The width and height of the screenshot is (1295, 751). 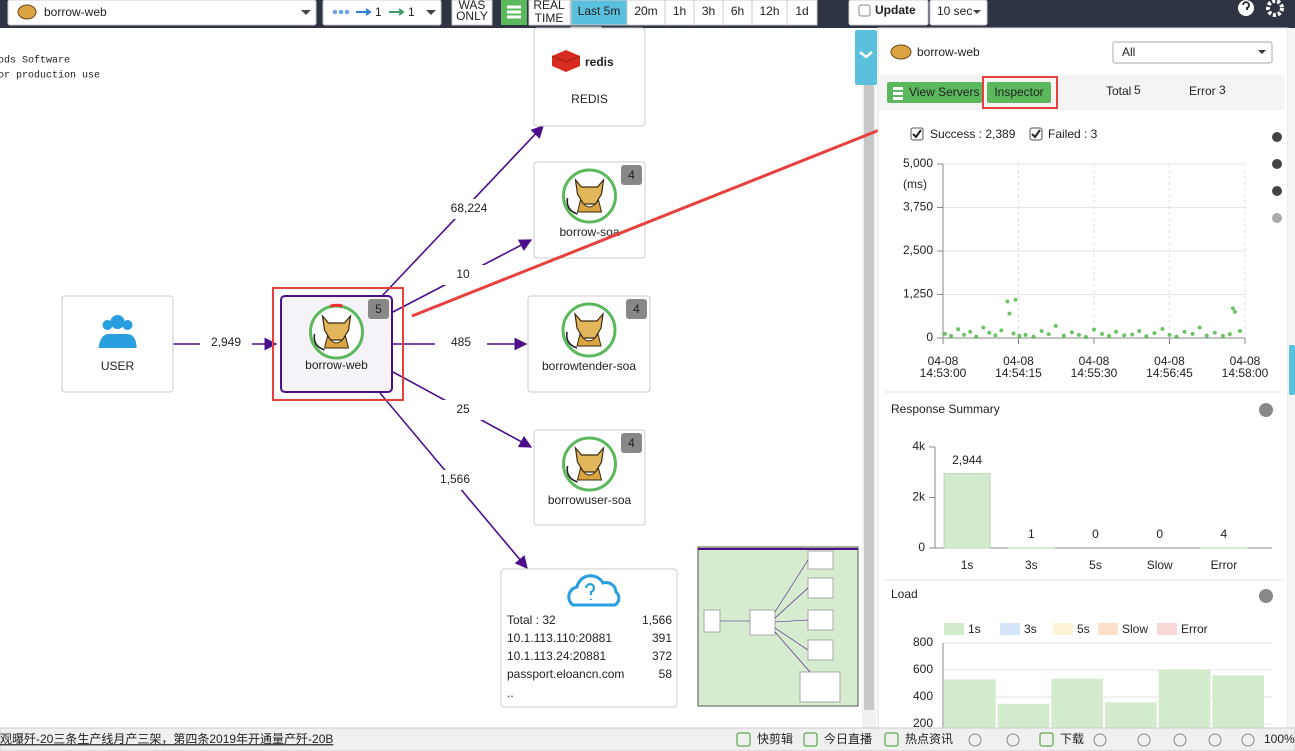 I want to click on badge, so click(x=378, y=309).